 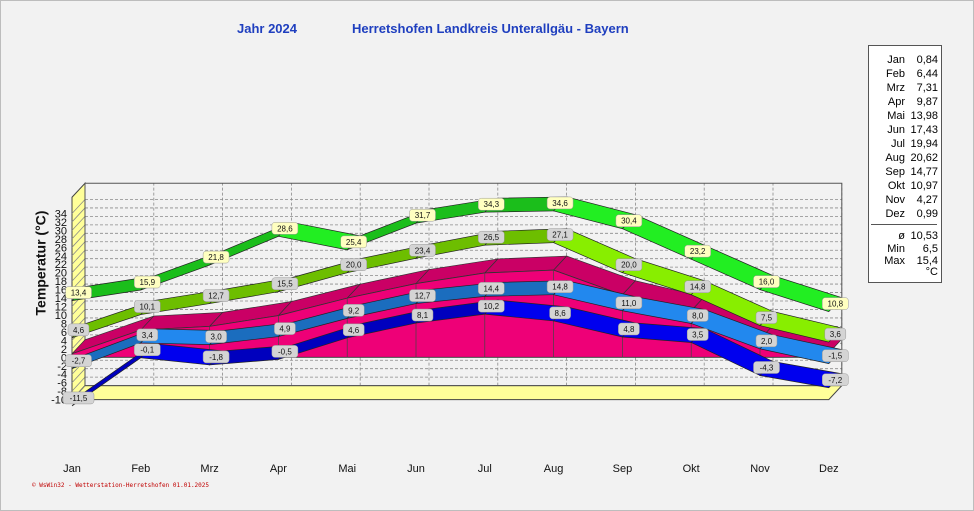 I want to click on min_avg-data-label: 4,9, so click(x=285, y=329).